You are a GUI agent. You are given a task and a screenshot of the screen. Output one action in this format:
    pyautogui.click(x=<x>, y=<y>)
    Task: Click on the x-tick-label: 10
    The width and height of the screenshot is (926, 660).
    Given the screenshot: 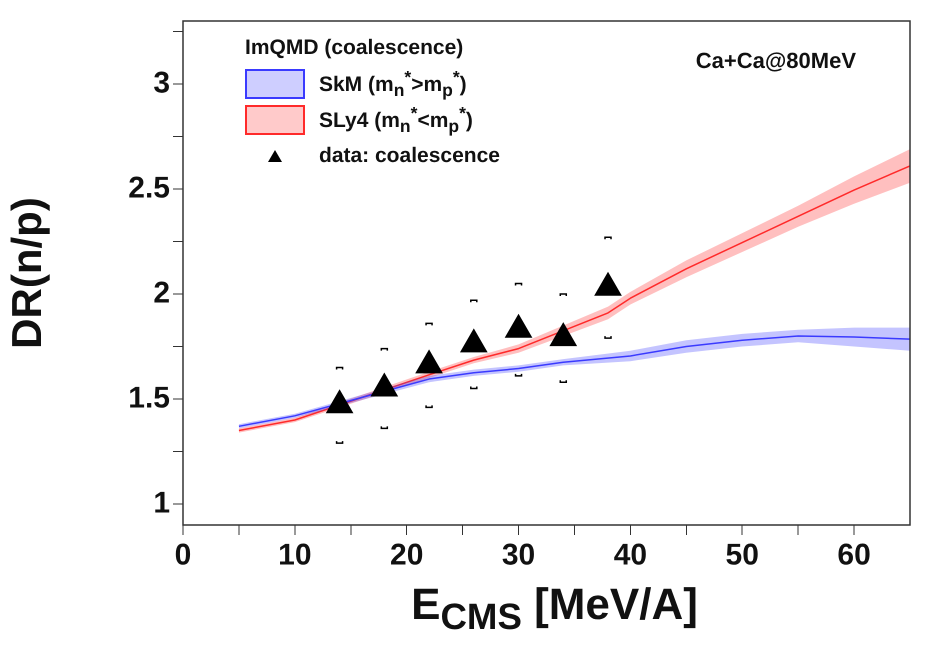 What is the action you would take?
    pyautogui.click(x=295, y=555)
    